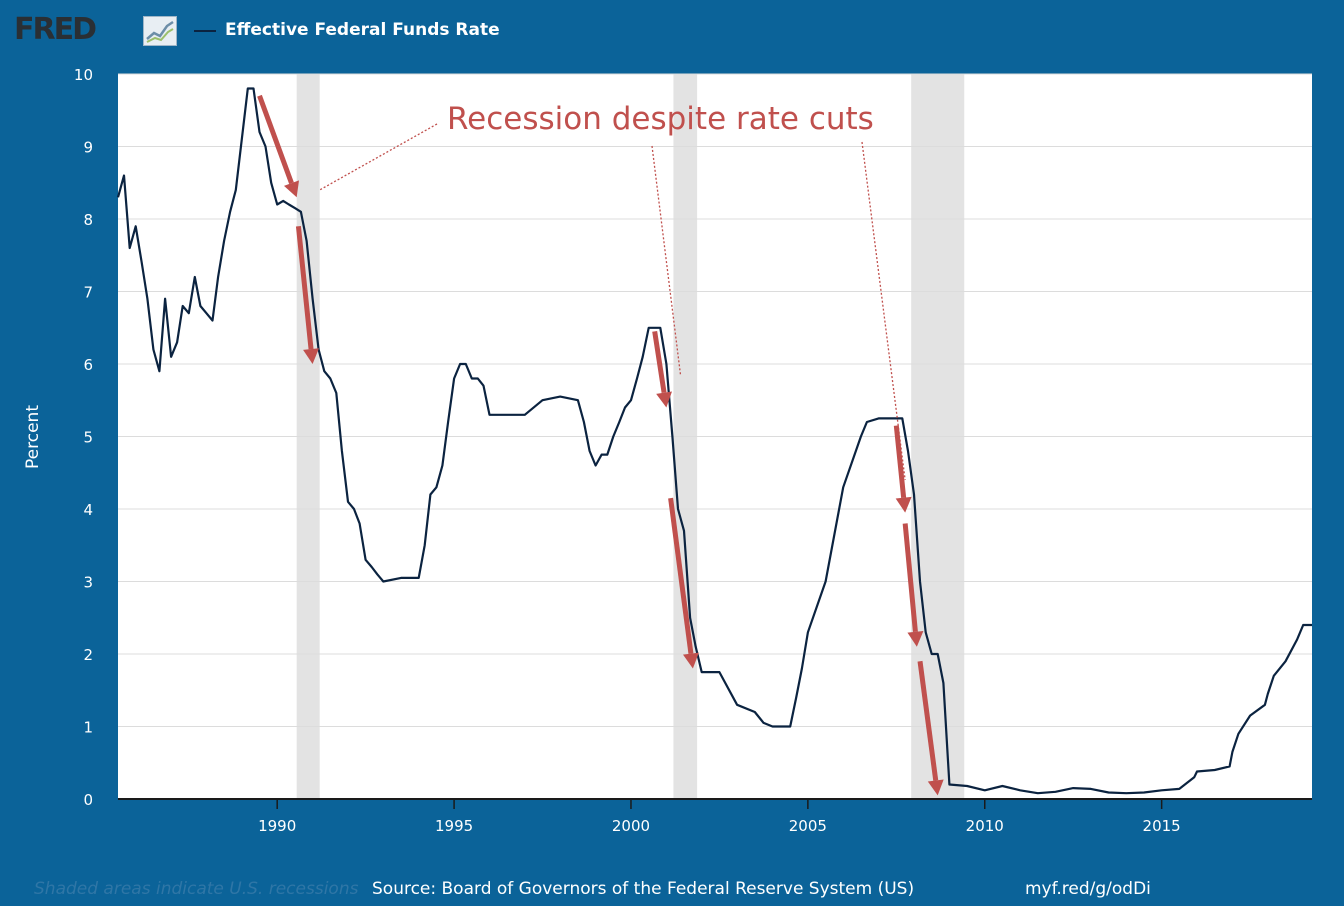 The height and width of the screenshot is (906, 1344). I want to click on y-tick-label-2: 2, so click(88, 655).